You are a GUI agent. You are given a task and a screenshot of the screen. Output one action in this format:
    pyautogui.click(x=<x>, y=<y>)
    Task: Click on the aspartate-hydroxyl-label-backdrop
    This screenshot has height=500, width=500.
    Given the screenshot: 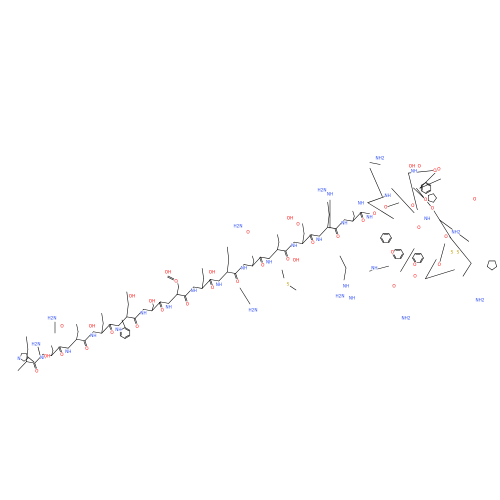 What is the action you would take?
    pyautogui.click(x=168, y=272)
    